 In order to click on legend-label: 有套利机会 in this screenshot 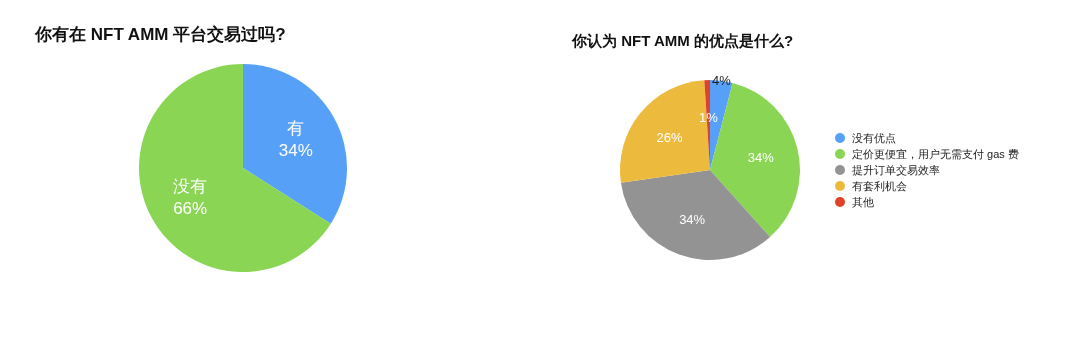, I will do `click(879, 185)`.